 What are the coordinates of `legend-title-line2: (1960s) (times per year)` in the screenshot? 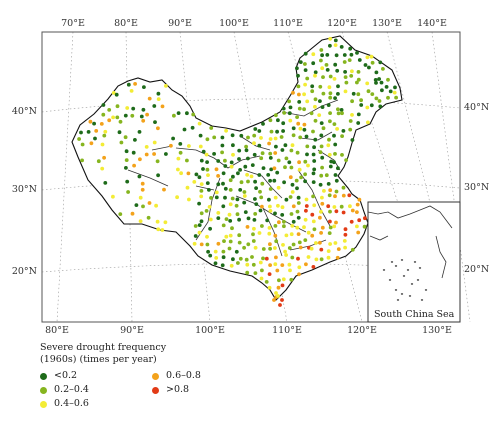 It's located at (98, 359).